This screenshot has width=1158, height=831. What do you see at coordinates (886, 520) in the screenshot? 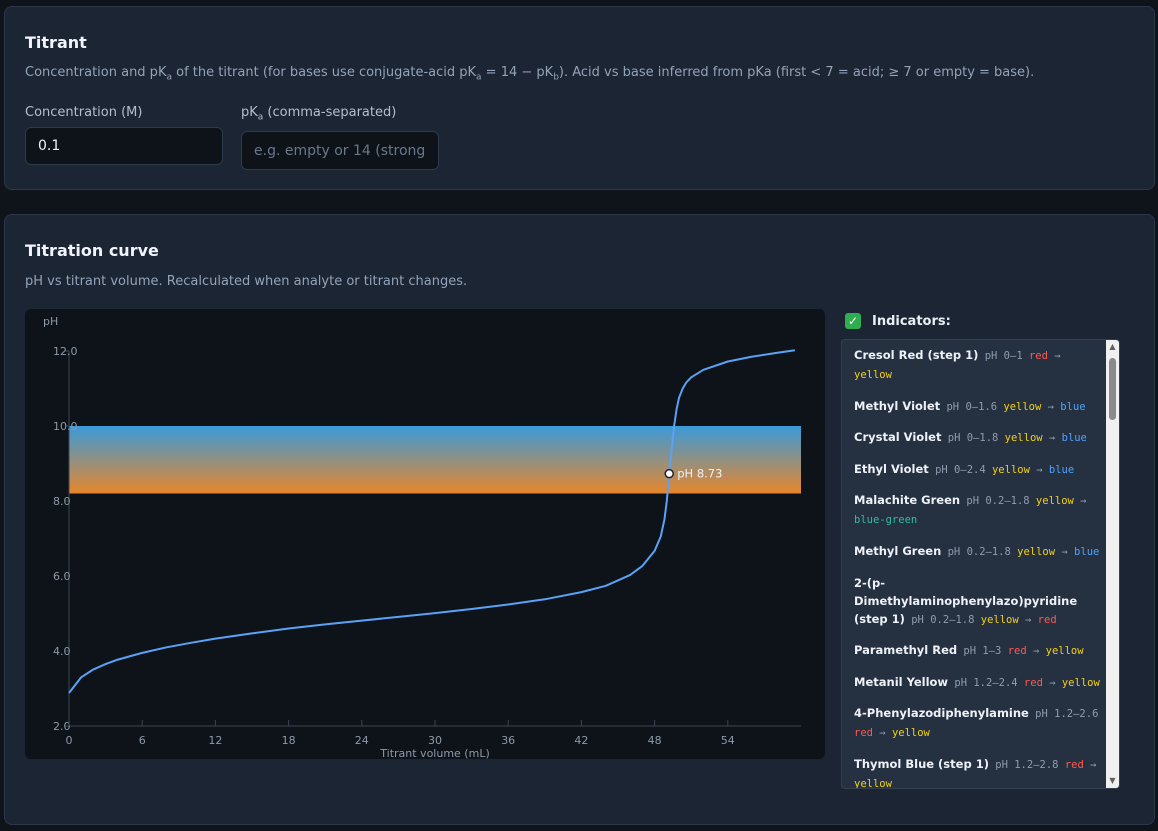
I see `indicator-to-color: blue-green` at bounding box center [886, 520].